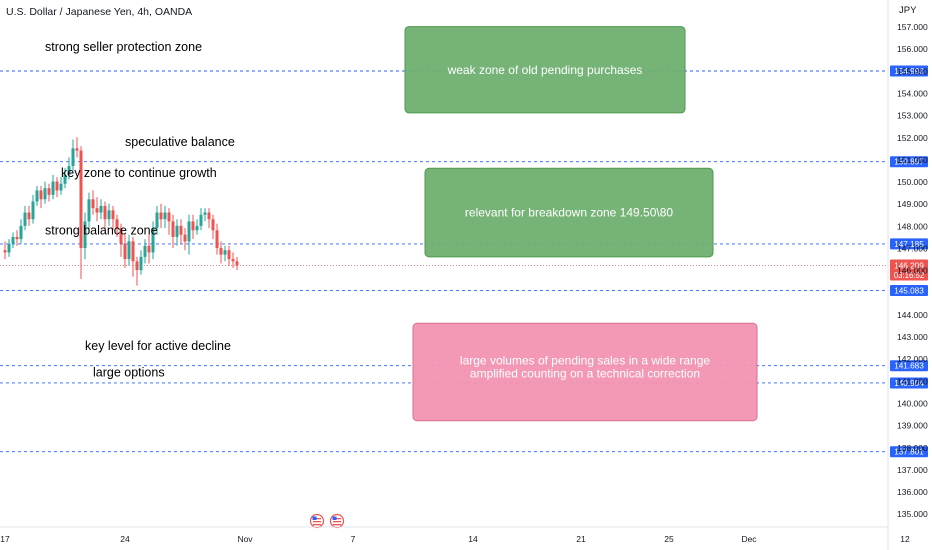 This screenshot has width=932, height=550. Describe the element at coordinates (912, 27) in the screenshot. I see `y-tick-label: 157.000` at that location.